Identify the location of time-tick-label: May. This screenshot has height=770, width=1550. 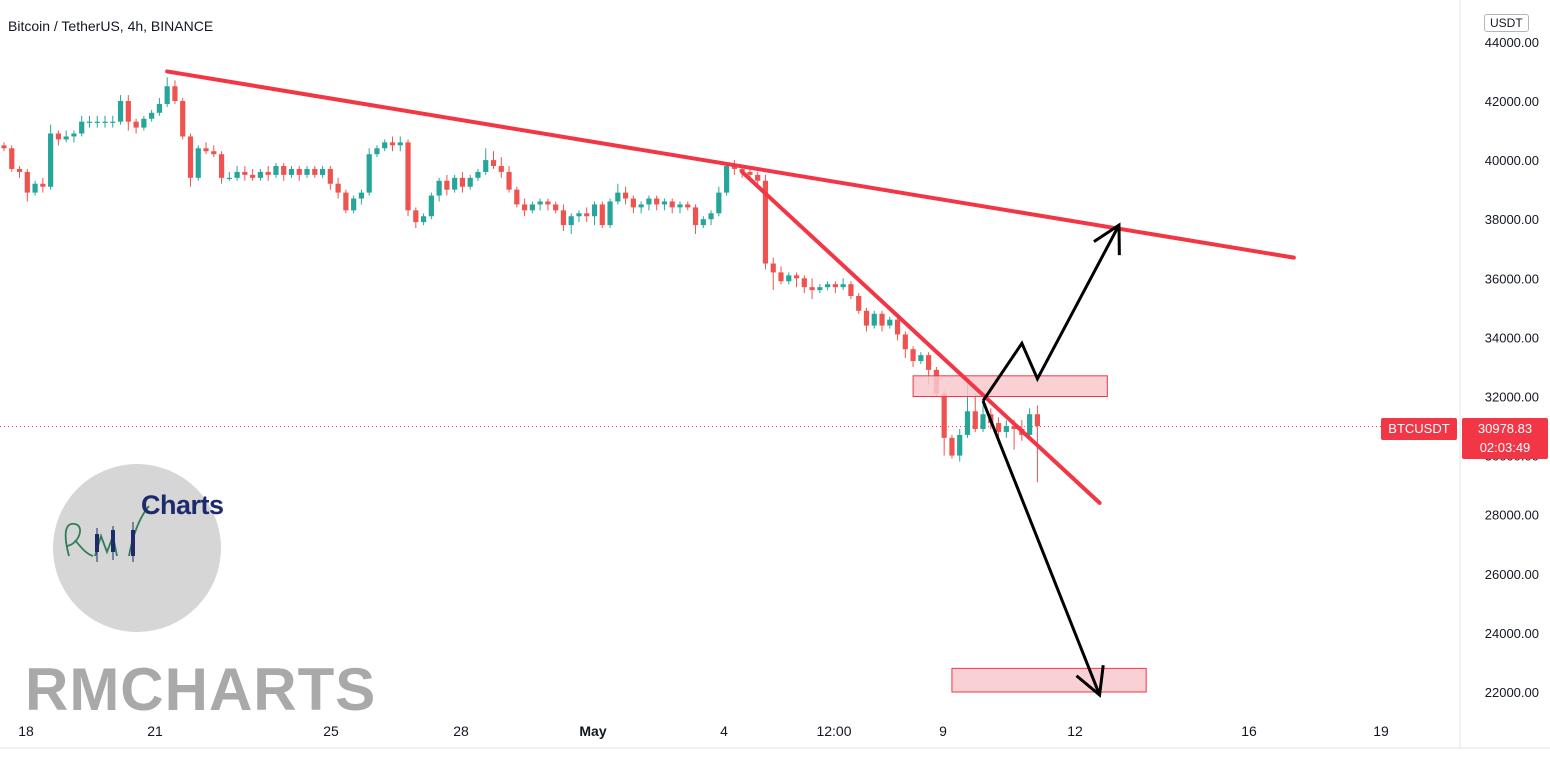
(592, 731).